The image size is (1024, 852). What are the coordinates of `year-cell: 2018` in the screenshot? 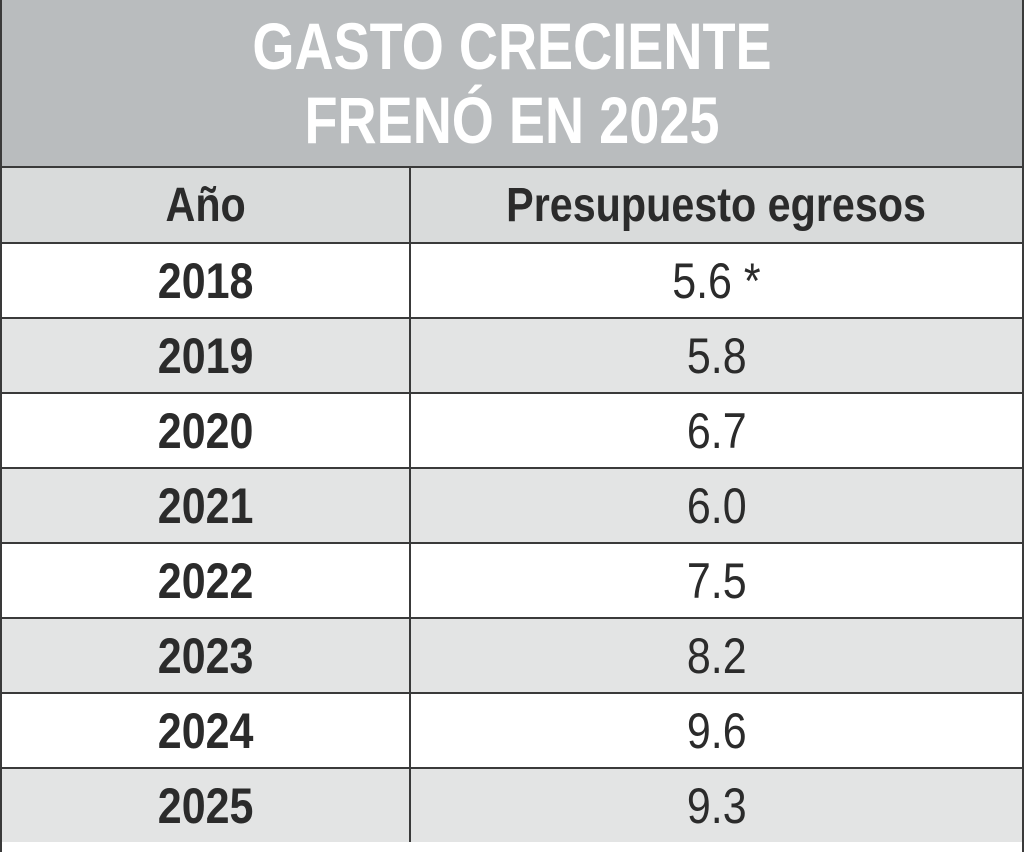 It's located at (206, 280).